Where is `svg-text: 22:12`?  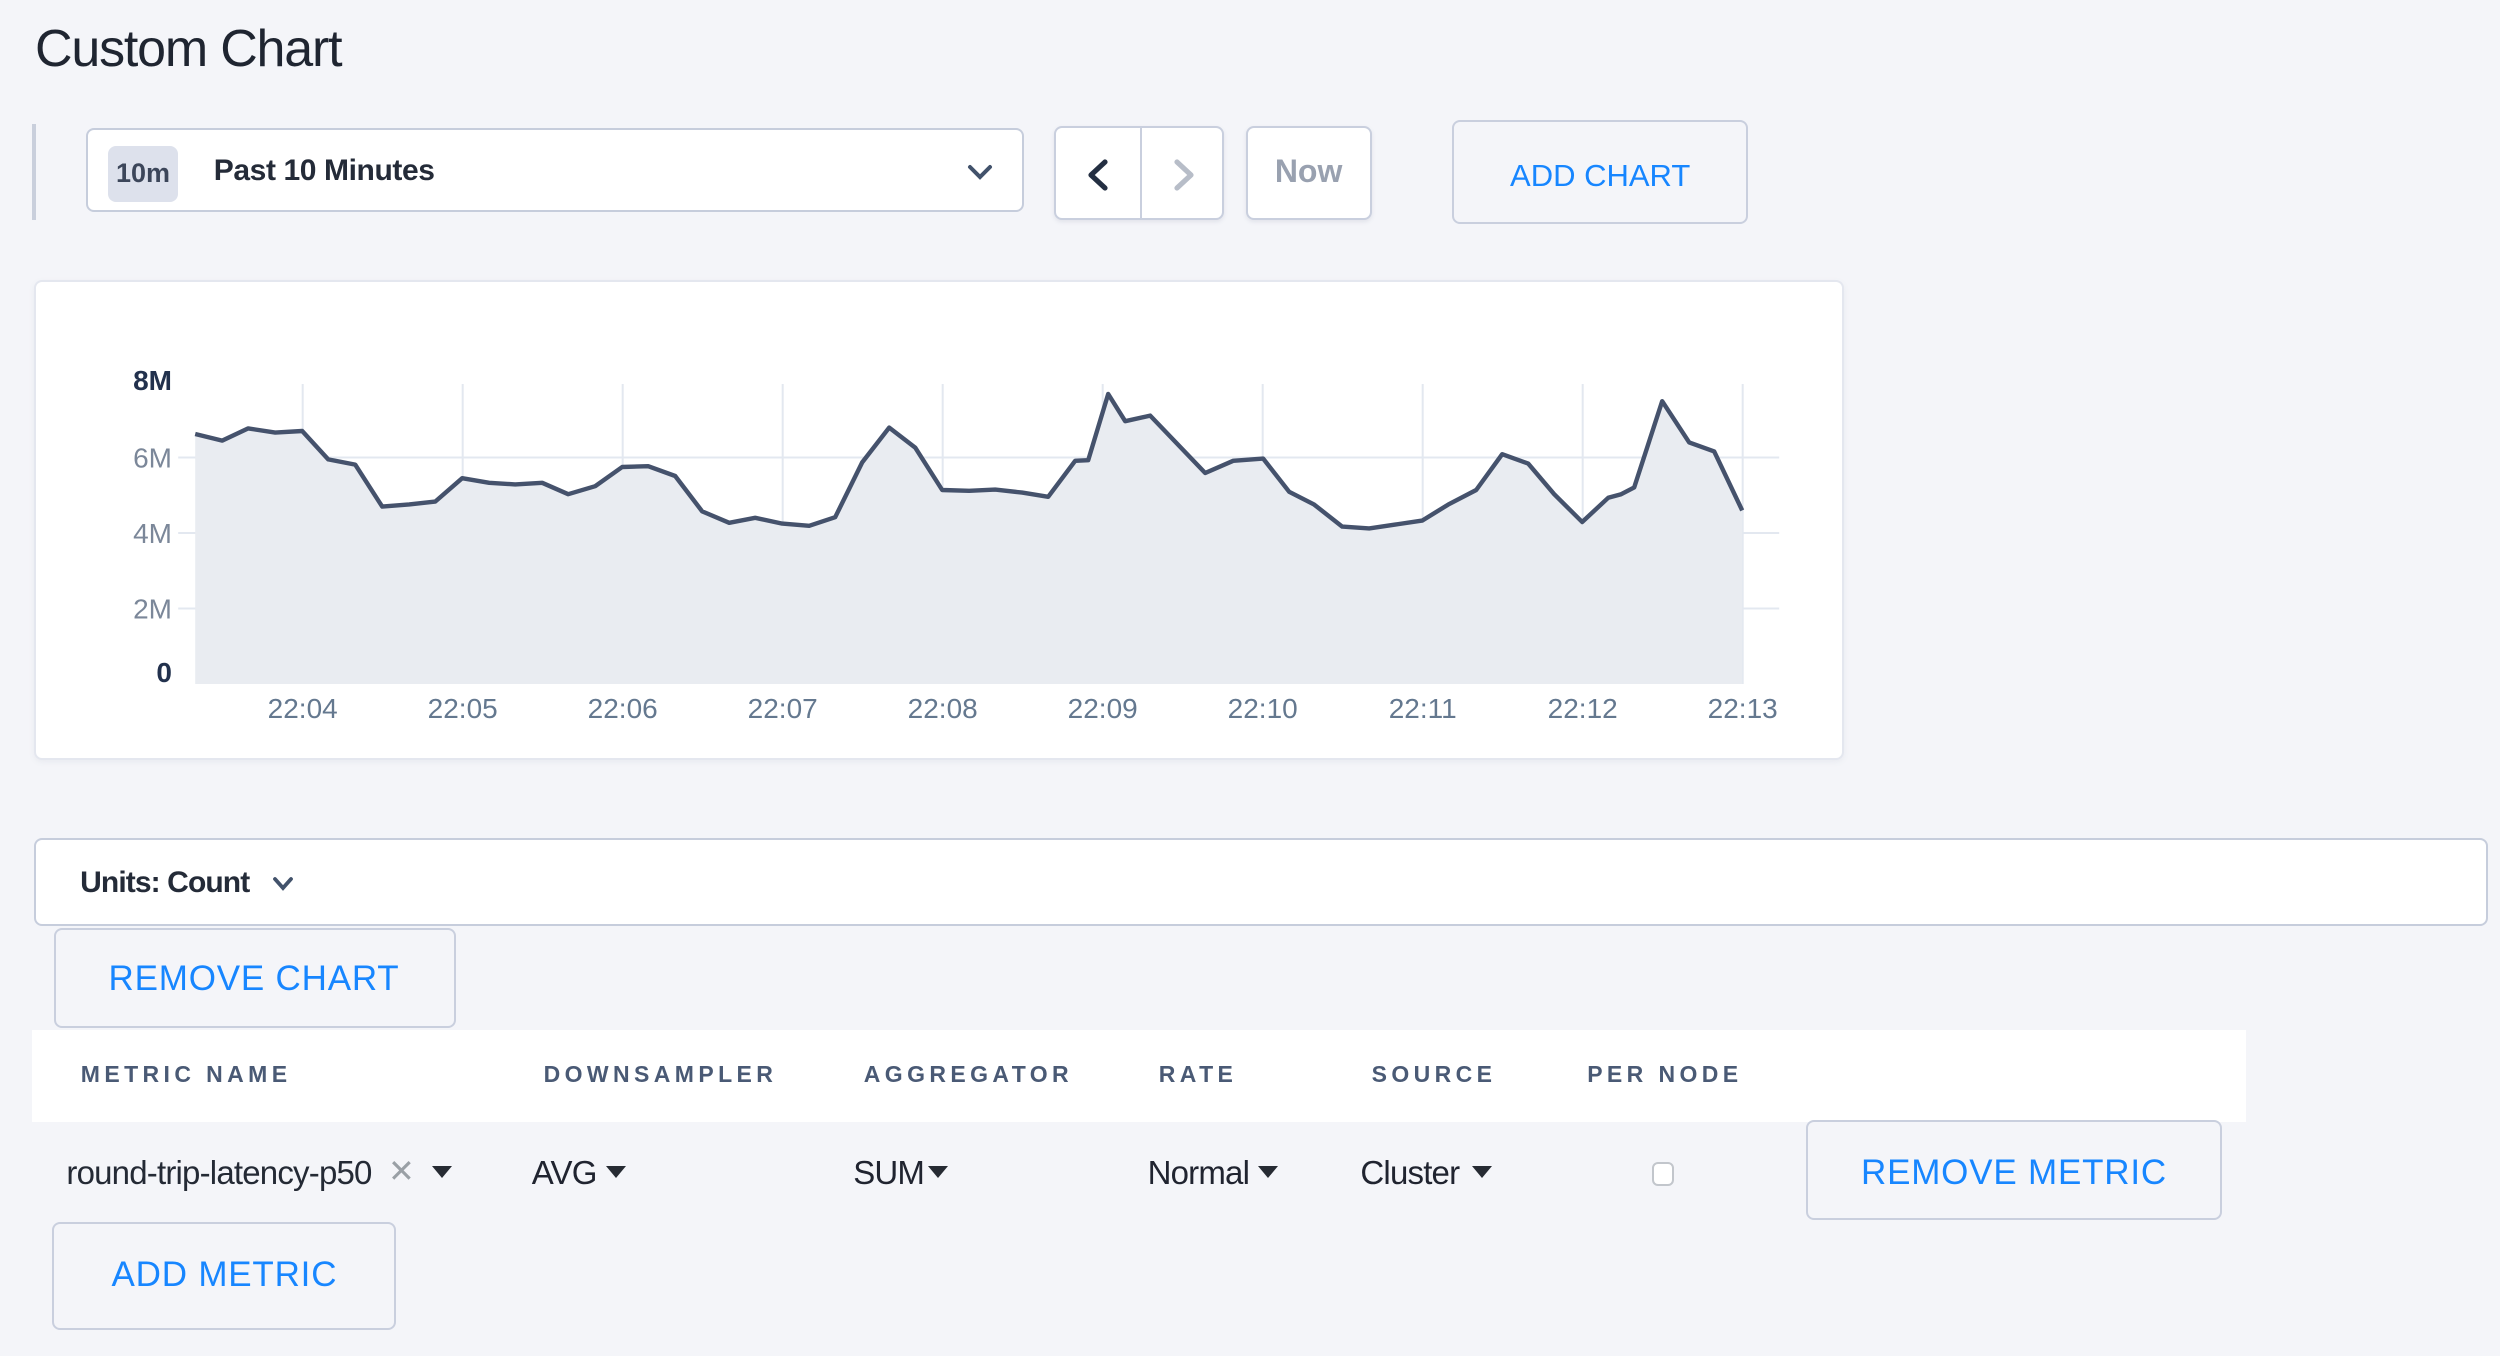 svg-text: 22:12 is located at coordinates (1582, 708).